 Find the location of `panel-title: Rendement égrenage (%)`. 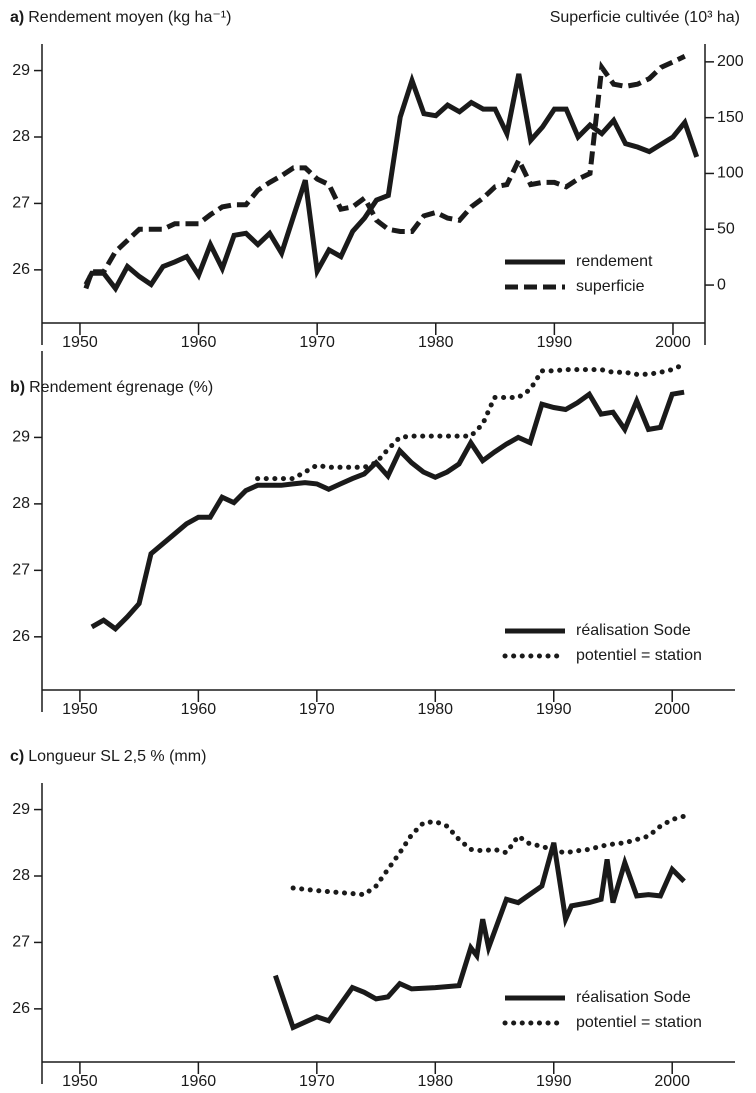

panel-title: Rendement égrenage (%) is located at coordinates (121, 387).